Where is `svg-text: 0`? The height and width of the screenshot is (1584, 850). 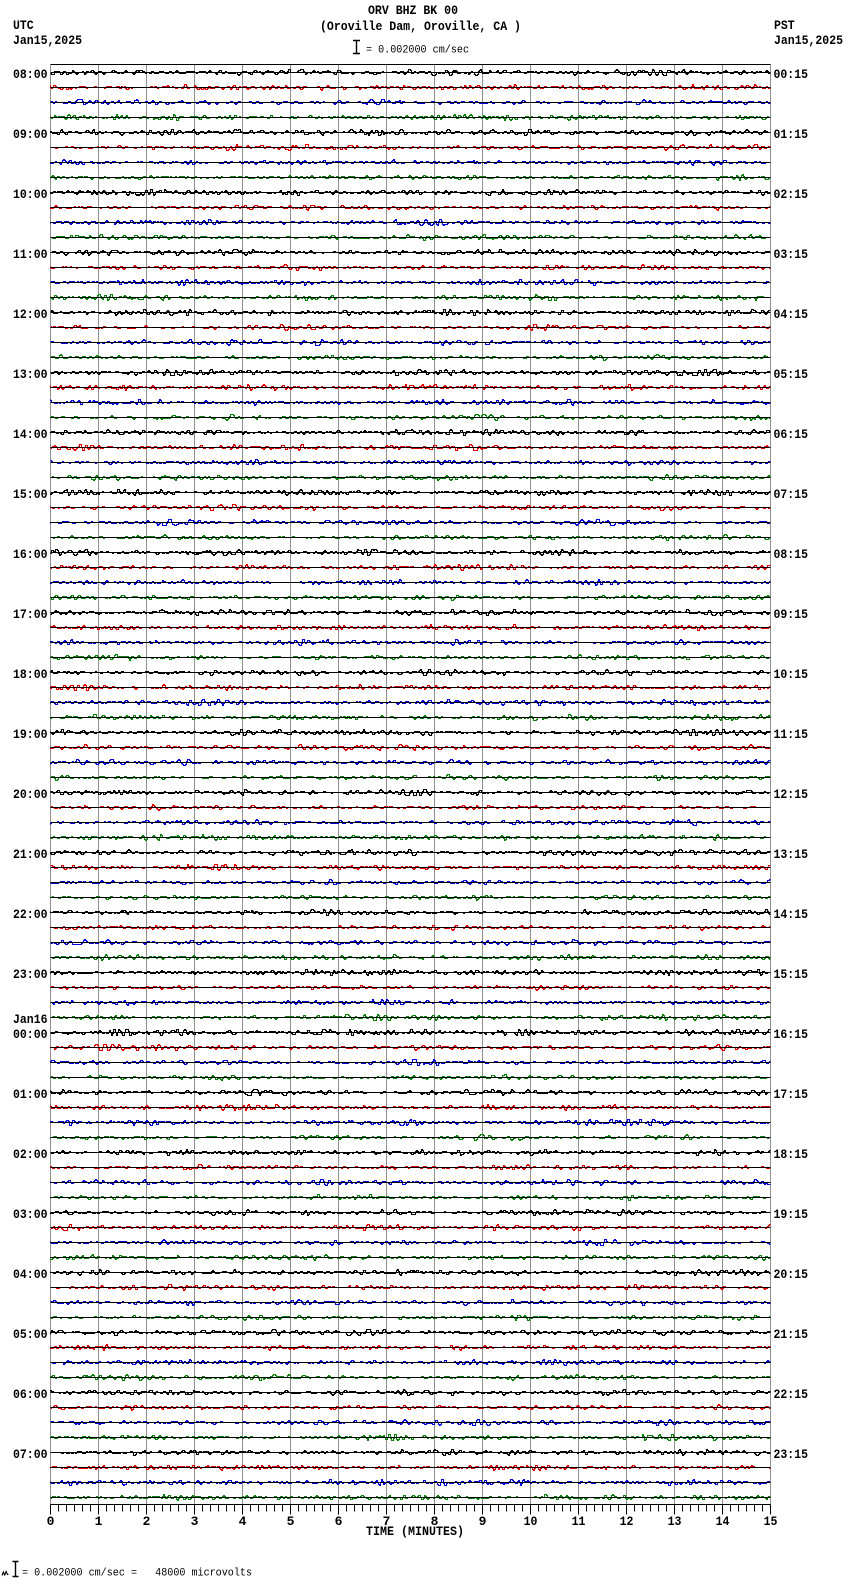 svg-text: 0 is located at coordinates (51, 1521).